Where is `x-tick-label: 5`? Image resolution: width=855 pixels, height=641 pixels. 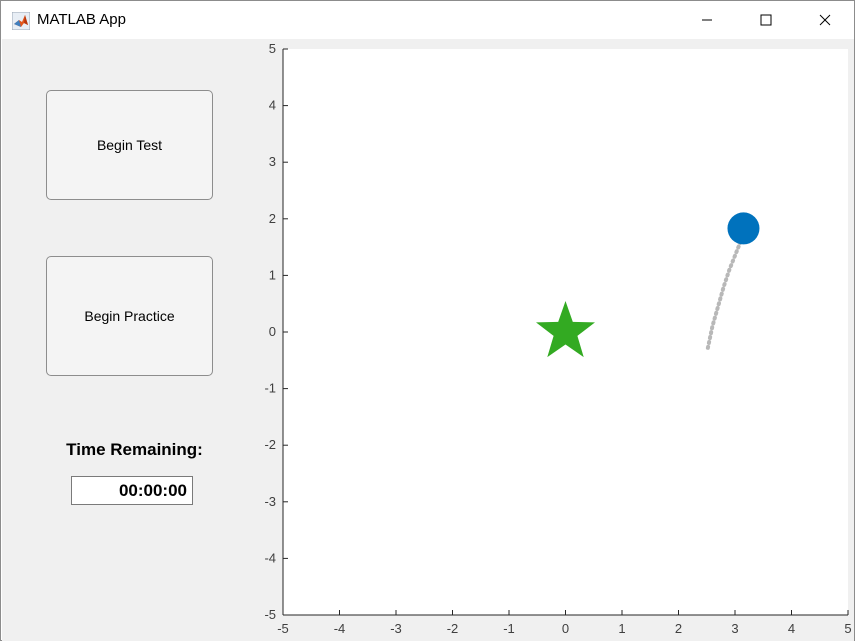 x-tick-label: 5 is located at coordinates (847, 628).